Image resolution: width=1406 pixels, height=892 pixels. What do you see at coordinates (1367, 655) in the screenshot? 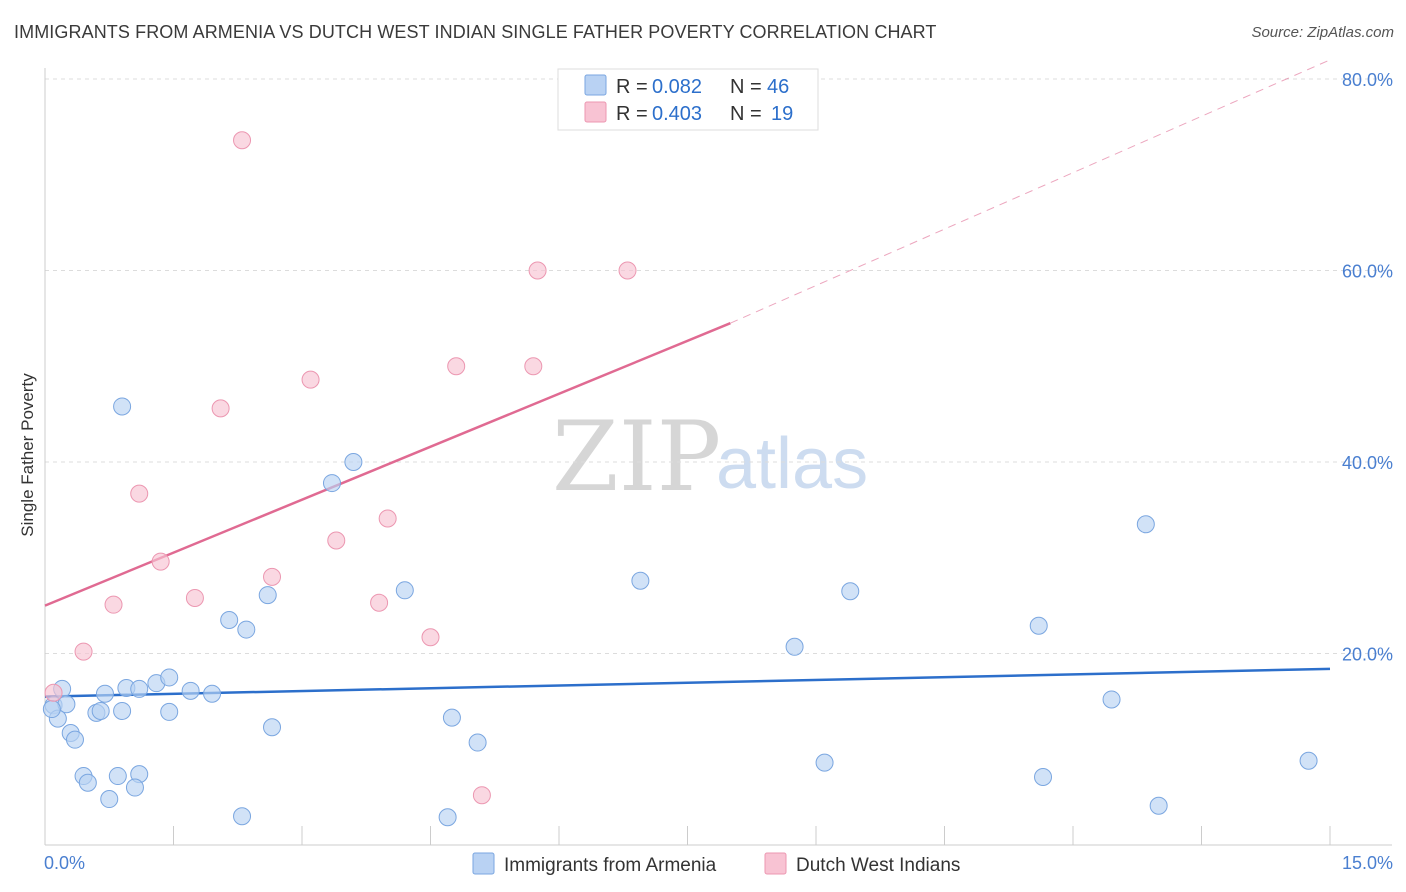
I see `y-tick-label-20: 20.0%` at bounding box center [1367, 655].